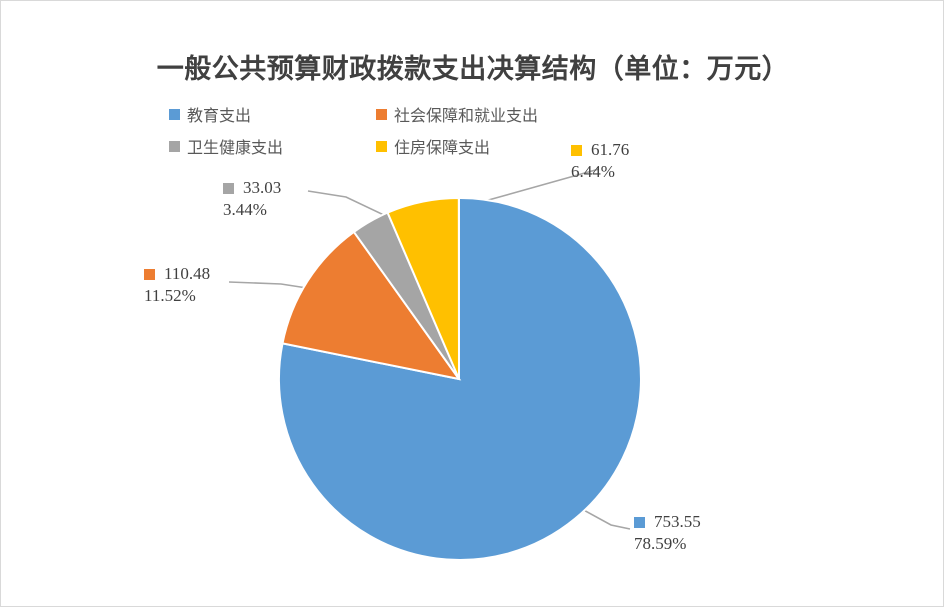 This screenshot has height=607, width=944. Describe the element at coordinates (600, 161) in the screenshot. I see `data-label-housing: 61.76 6.44%` at that location.